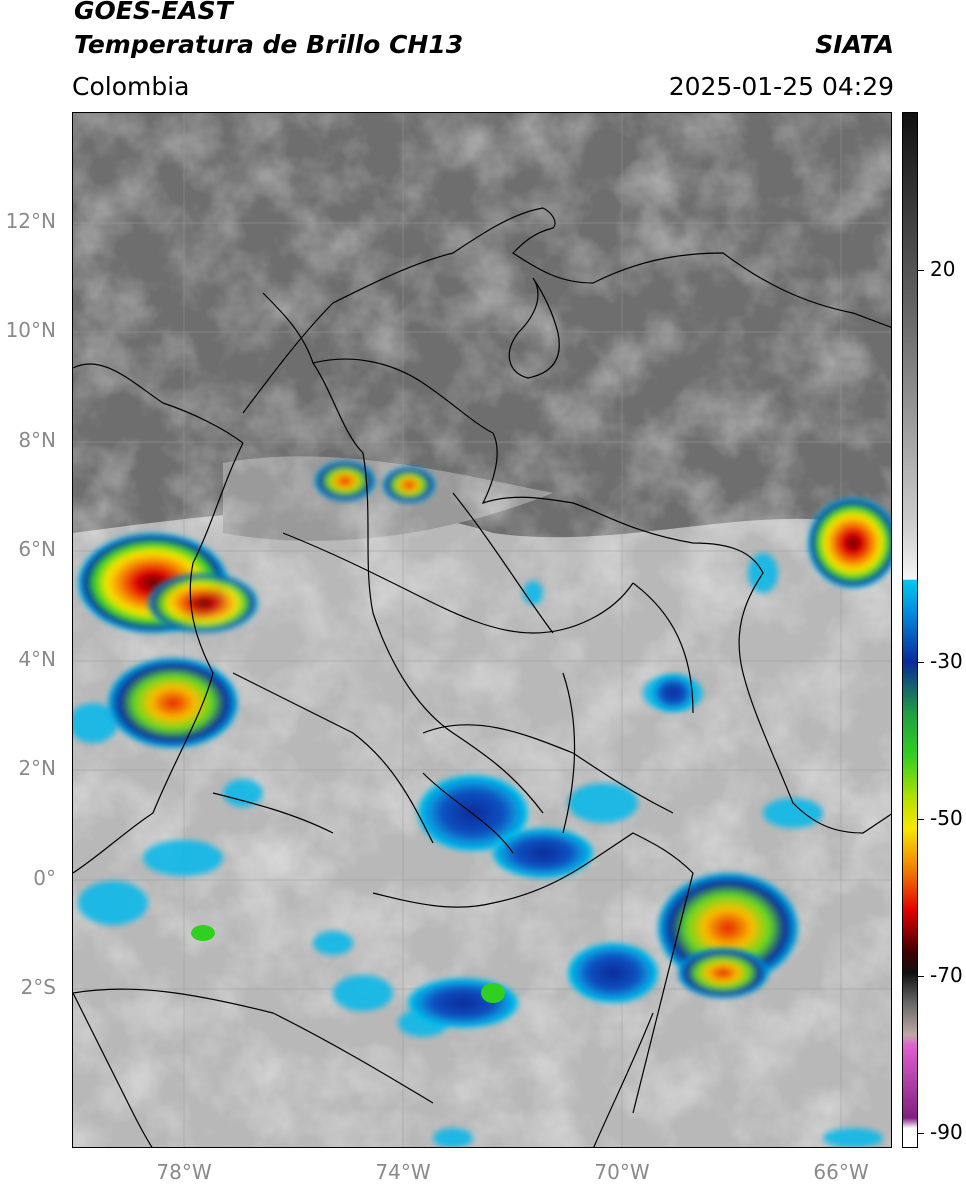 Image resolution: width=966 pixels, height=1190 pixels. What do you see at coordinates (203, 933) in the screenshot?
I see `storm-cell-small` at bounding box center [203, 933].